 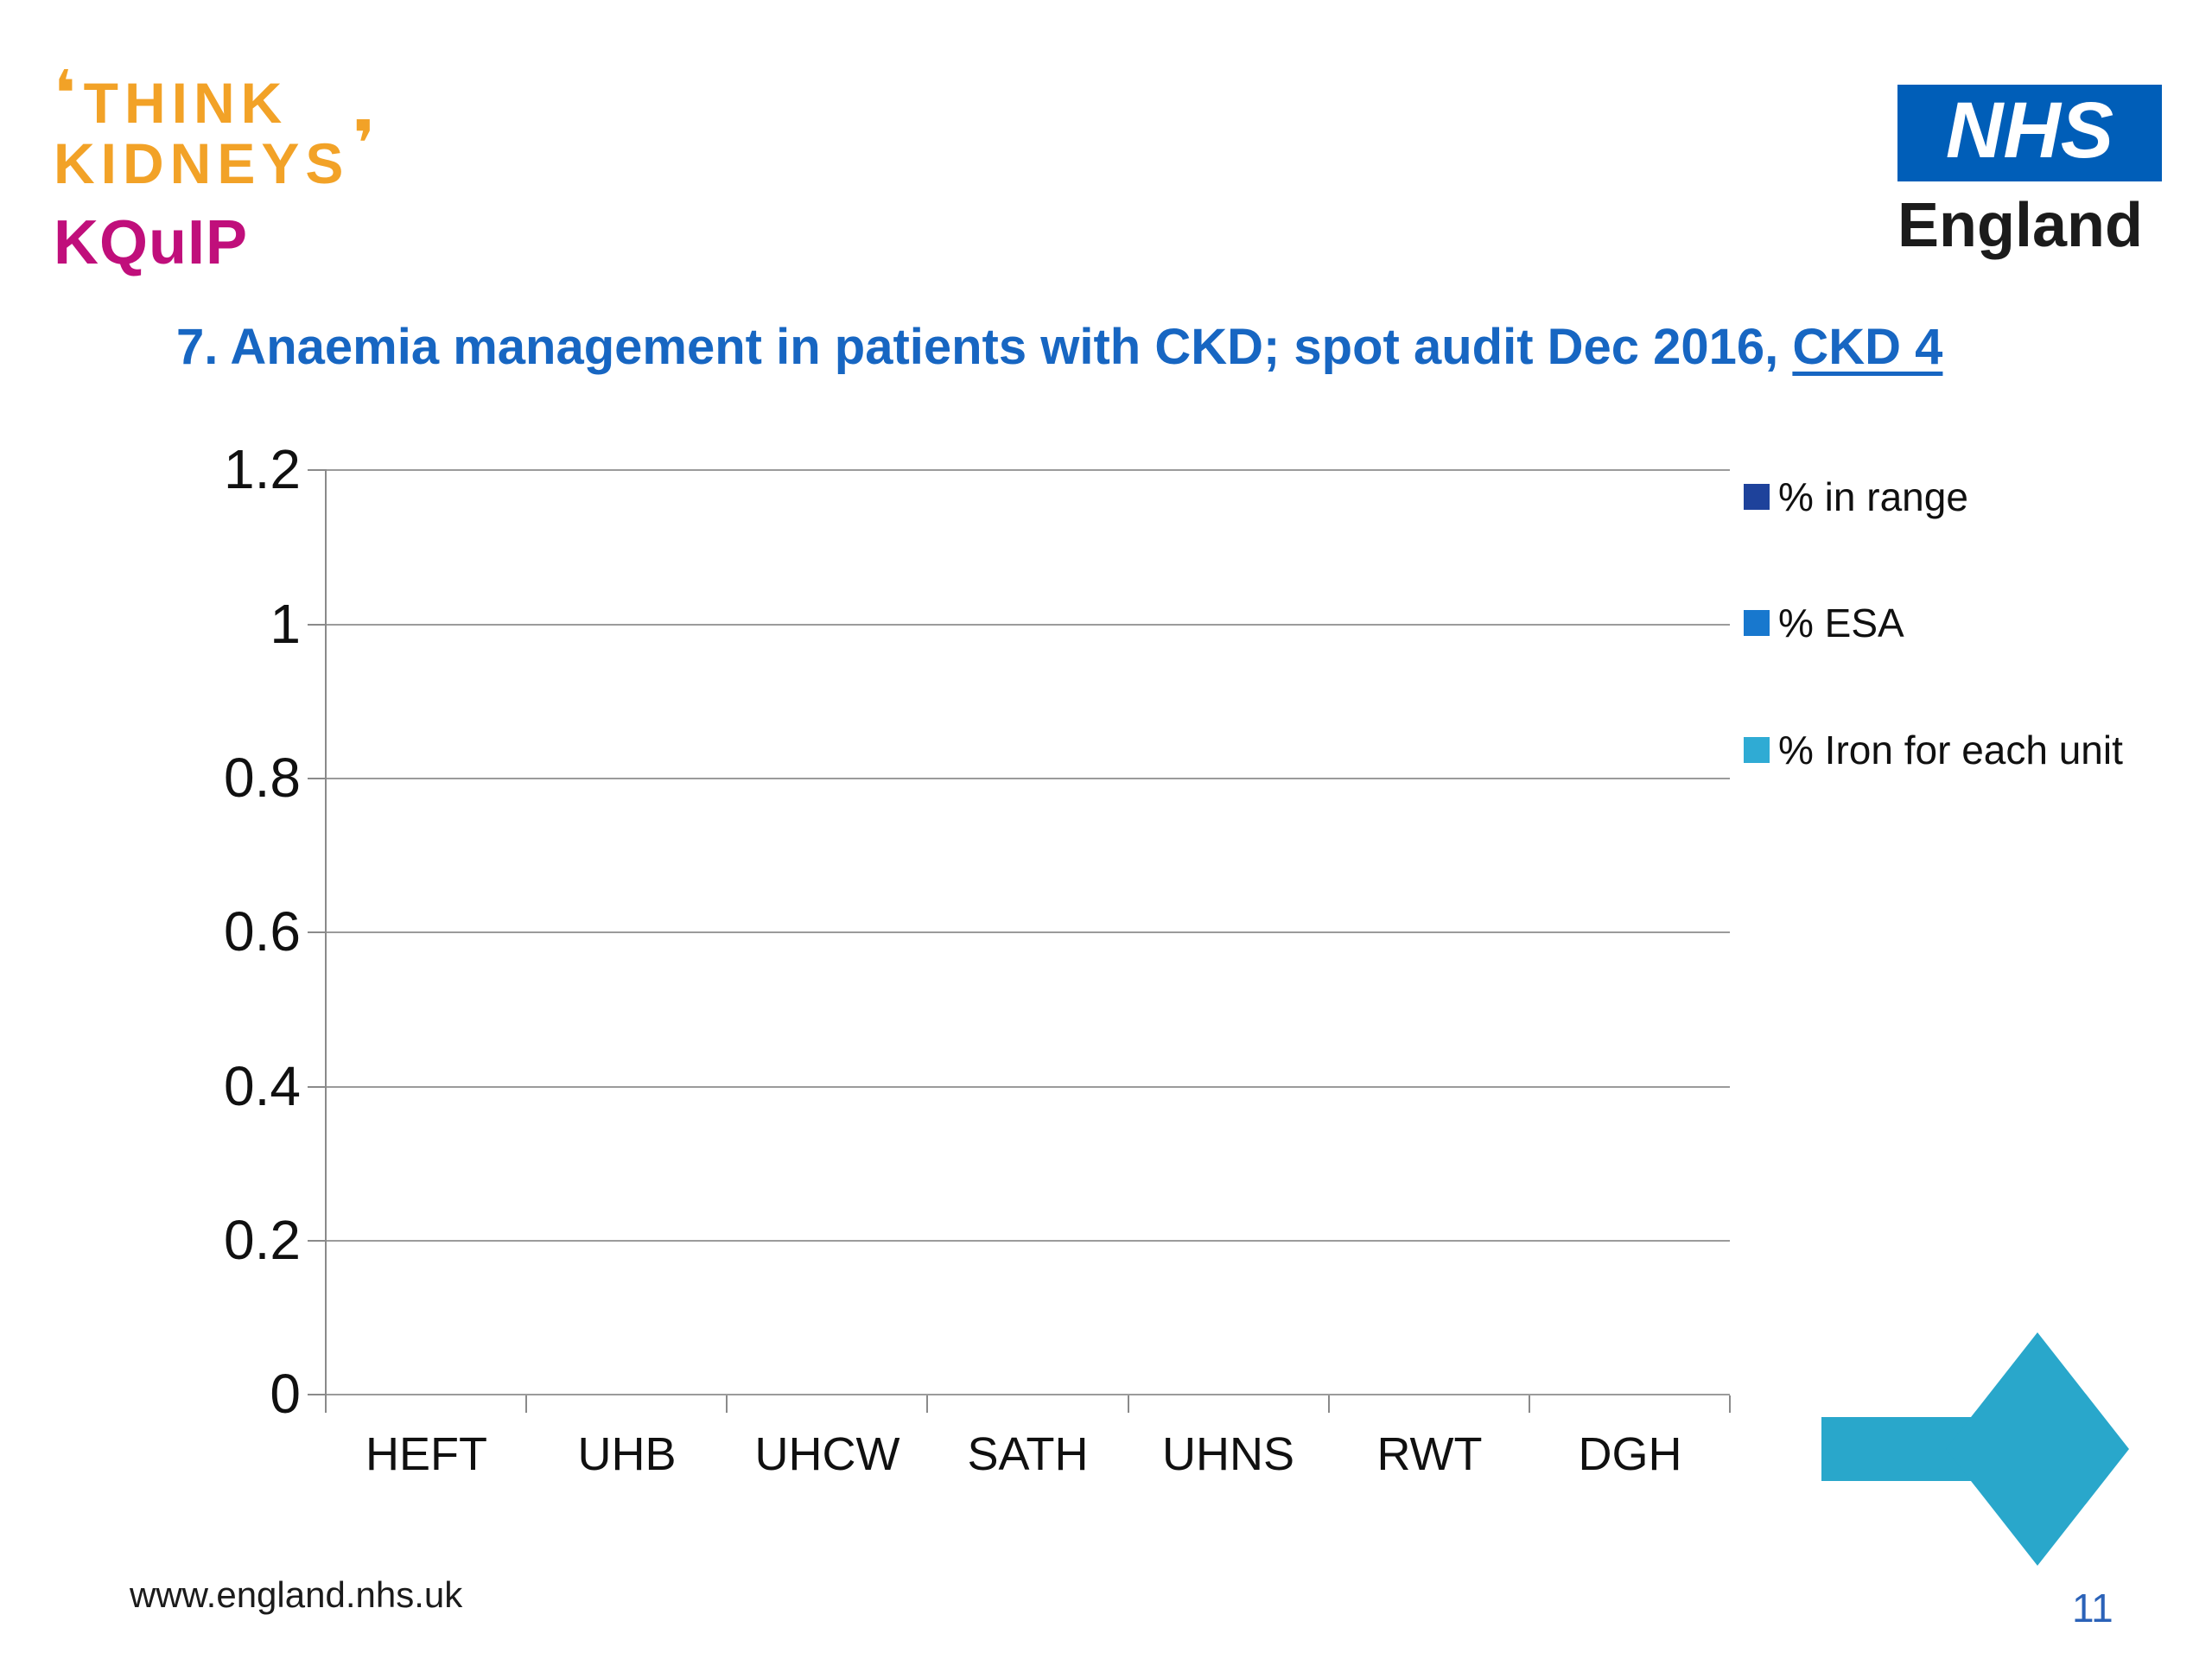 What do you see at coordinates (2092, 1608) in the screenshot?
I see `page-number: 11` at bounding box center [2092, 1608].